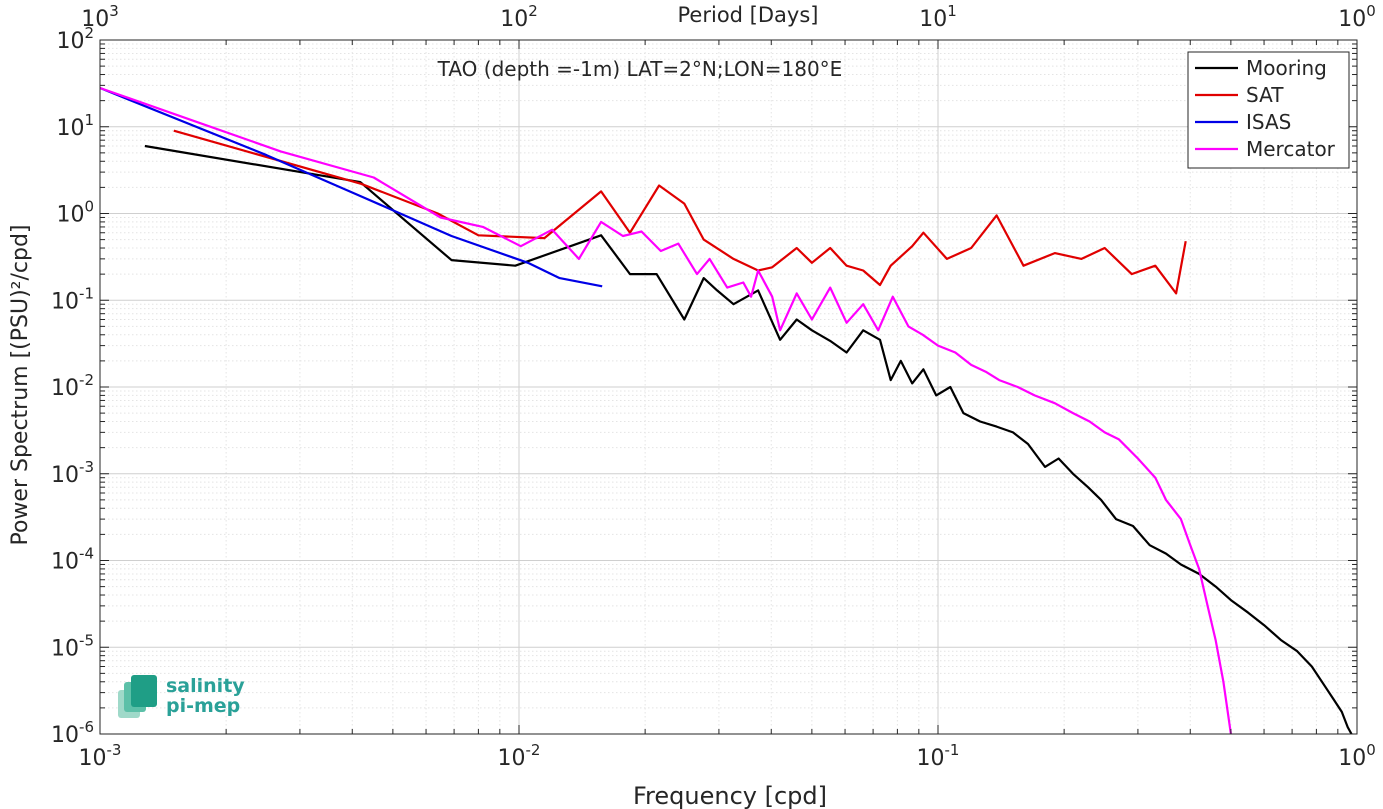 The height and width of the screenshot is (809, 1383). I want to click on y-tick-label: 10⁻⁶, so click(72, 733).